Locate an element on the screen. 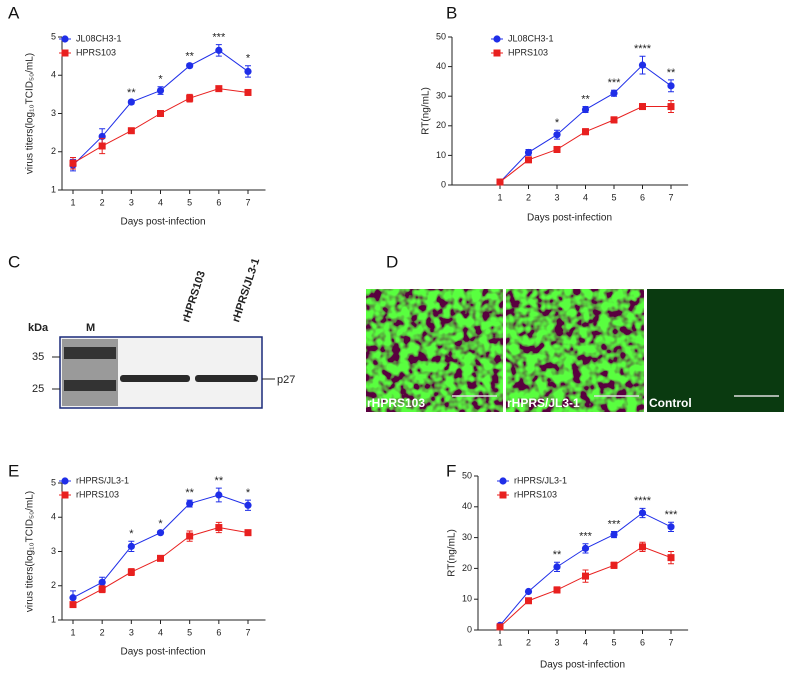 This screenshot has height=674, width=785. lane-label: rHPRS103 is located at coordinates (194, 297).